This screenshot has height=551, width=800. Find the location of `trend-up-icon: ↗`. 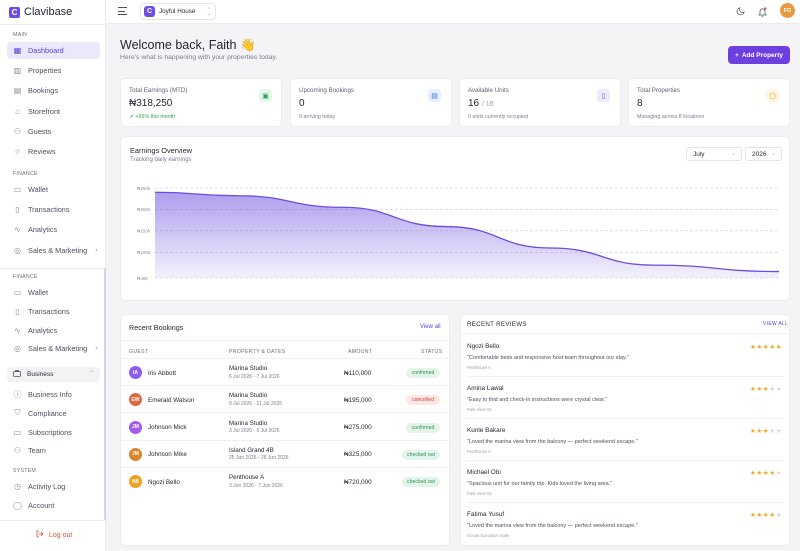

trend-up-icon: ↗ is located at coordinates (131, 117).